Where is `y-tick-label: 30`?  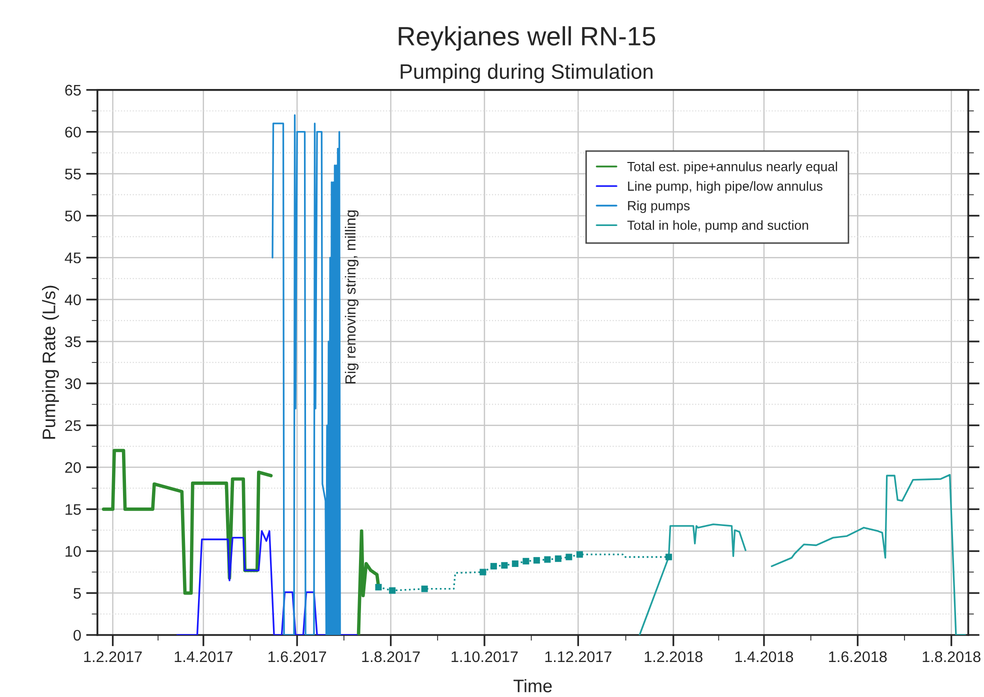 y-tick-label: 30 is located at coordinates (73, 384).